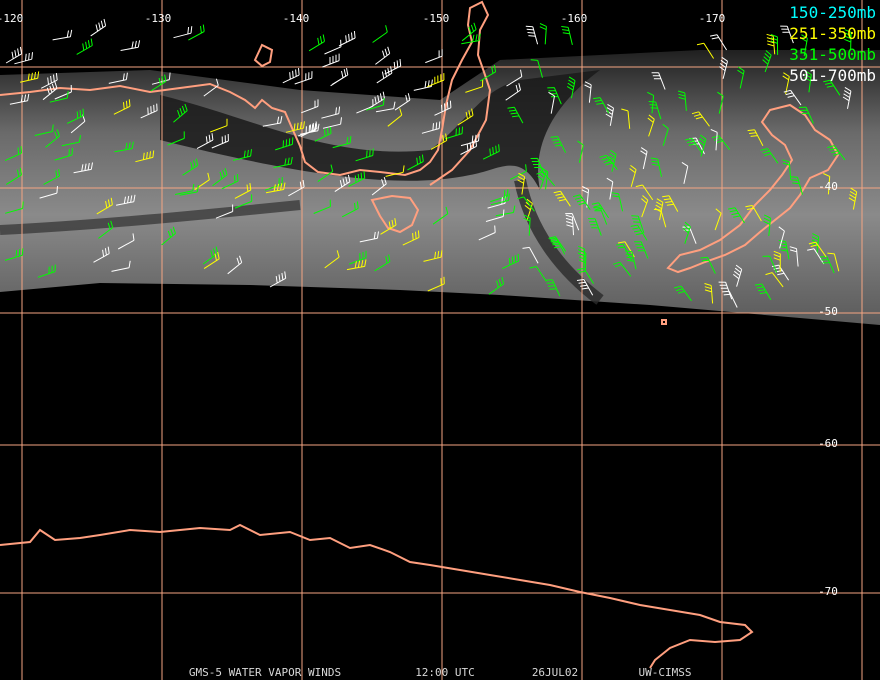 The image size is (880, 680). What do you see at coordinates (665, 672) in the screenshot?
I see `footer-text: UW-CIMSS` at bounding box center [665, 672].